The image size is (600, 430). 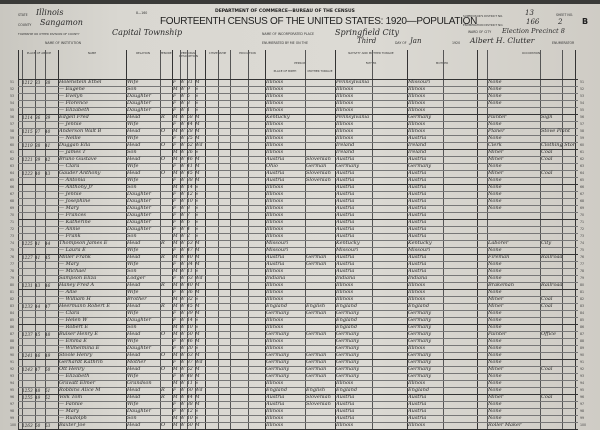 I want to click on line-number: 91, so click(x=582, y=362).